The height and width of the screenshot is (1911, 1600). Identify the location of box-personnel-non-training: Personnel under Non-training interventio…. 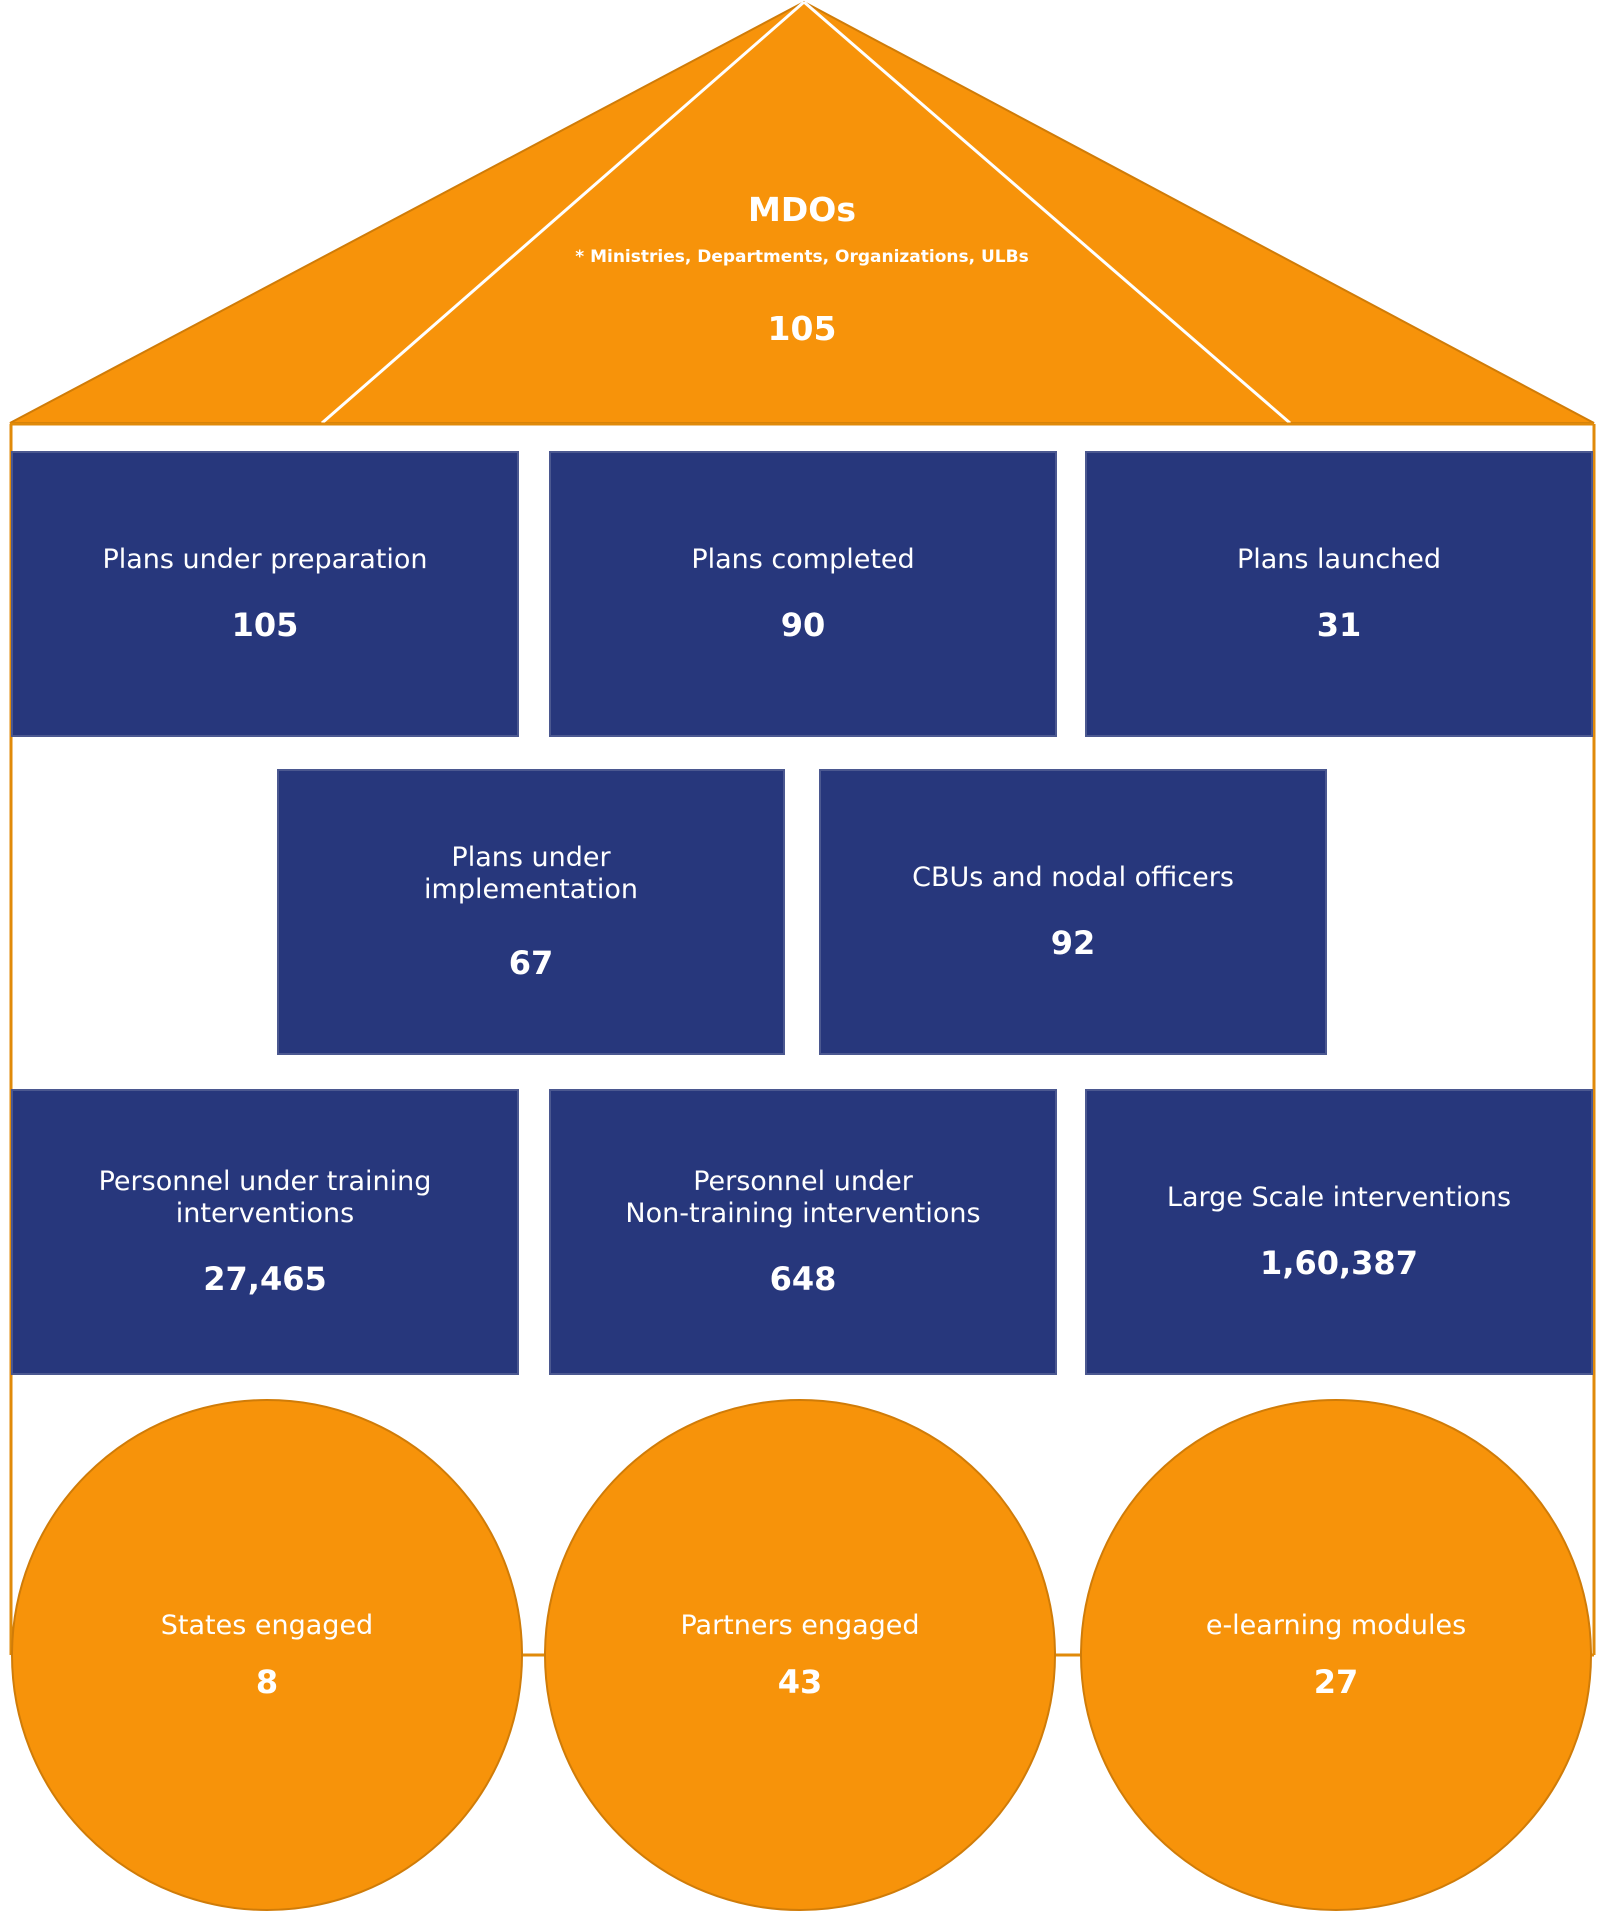
(803, 1232).